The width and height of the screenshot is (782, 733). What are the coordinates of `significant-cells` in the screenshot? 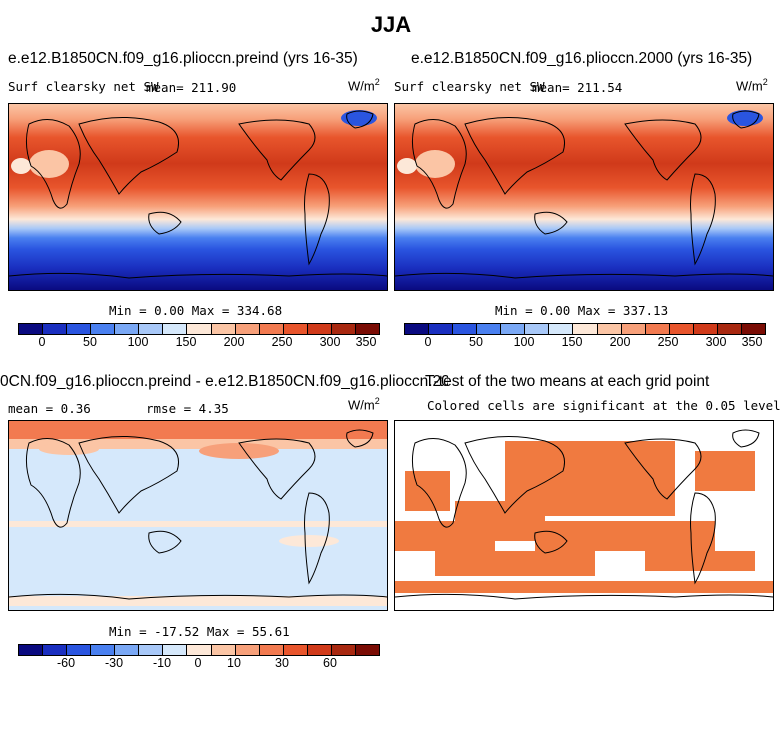 It's located at (584, 517).